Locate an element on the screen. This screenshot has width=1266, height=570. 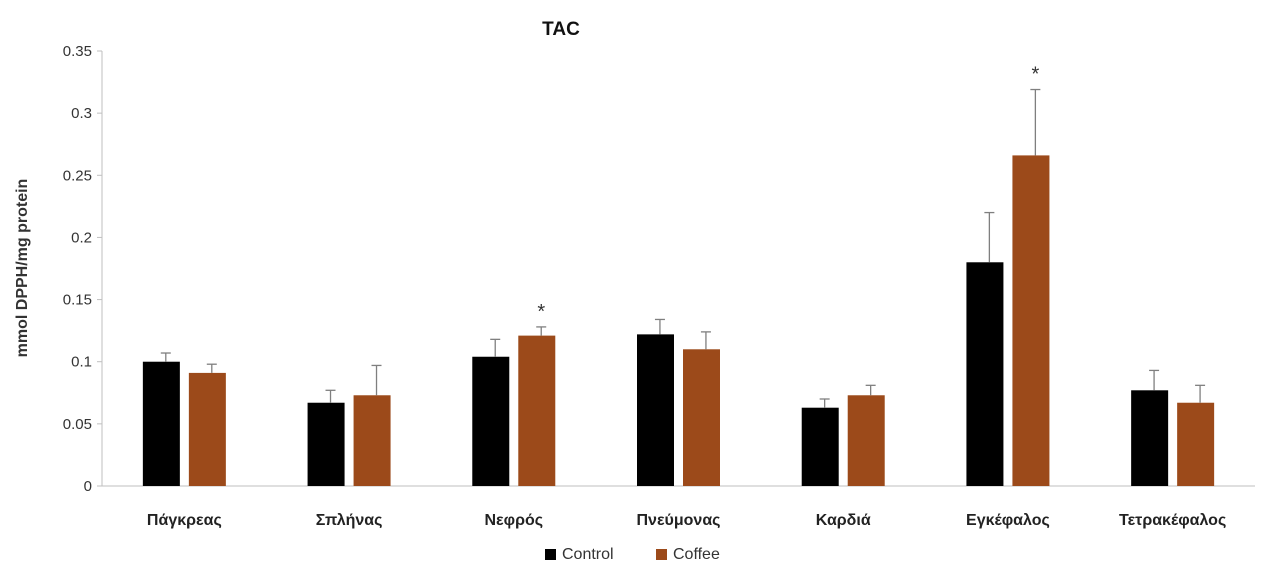
chart-title: TAC is located at coordinates (561, 29).